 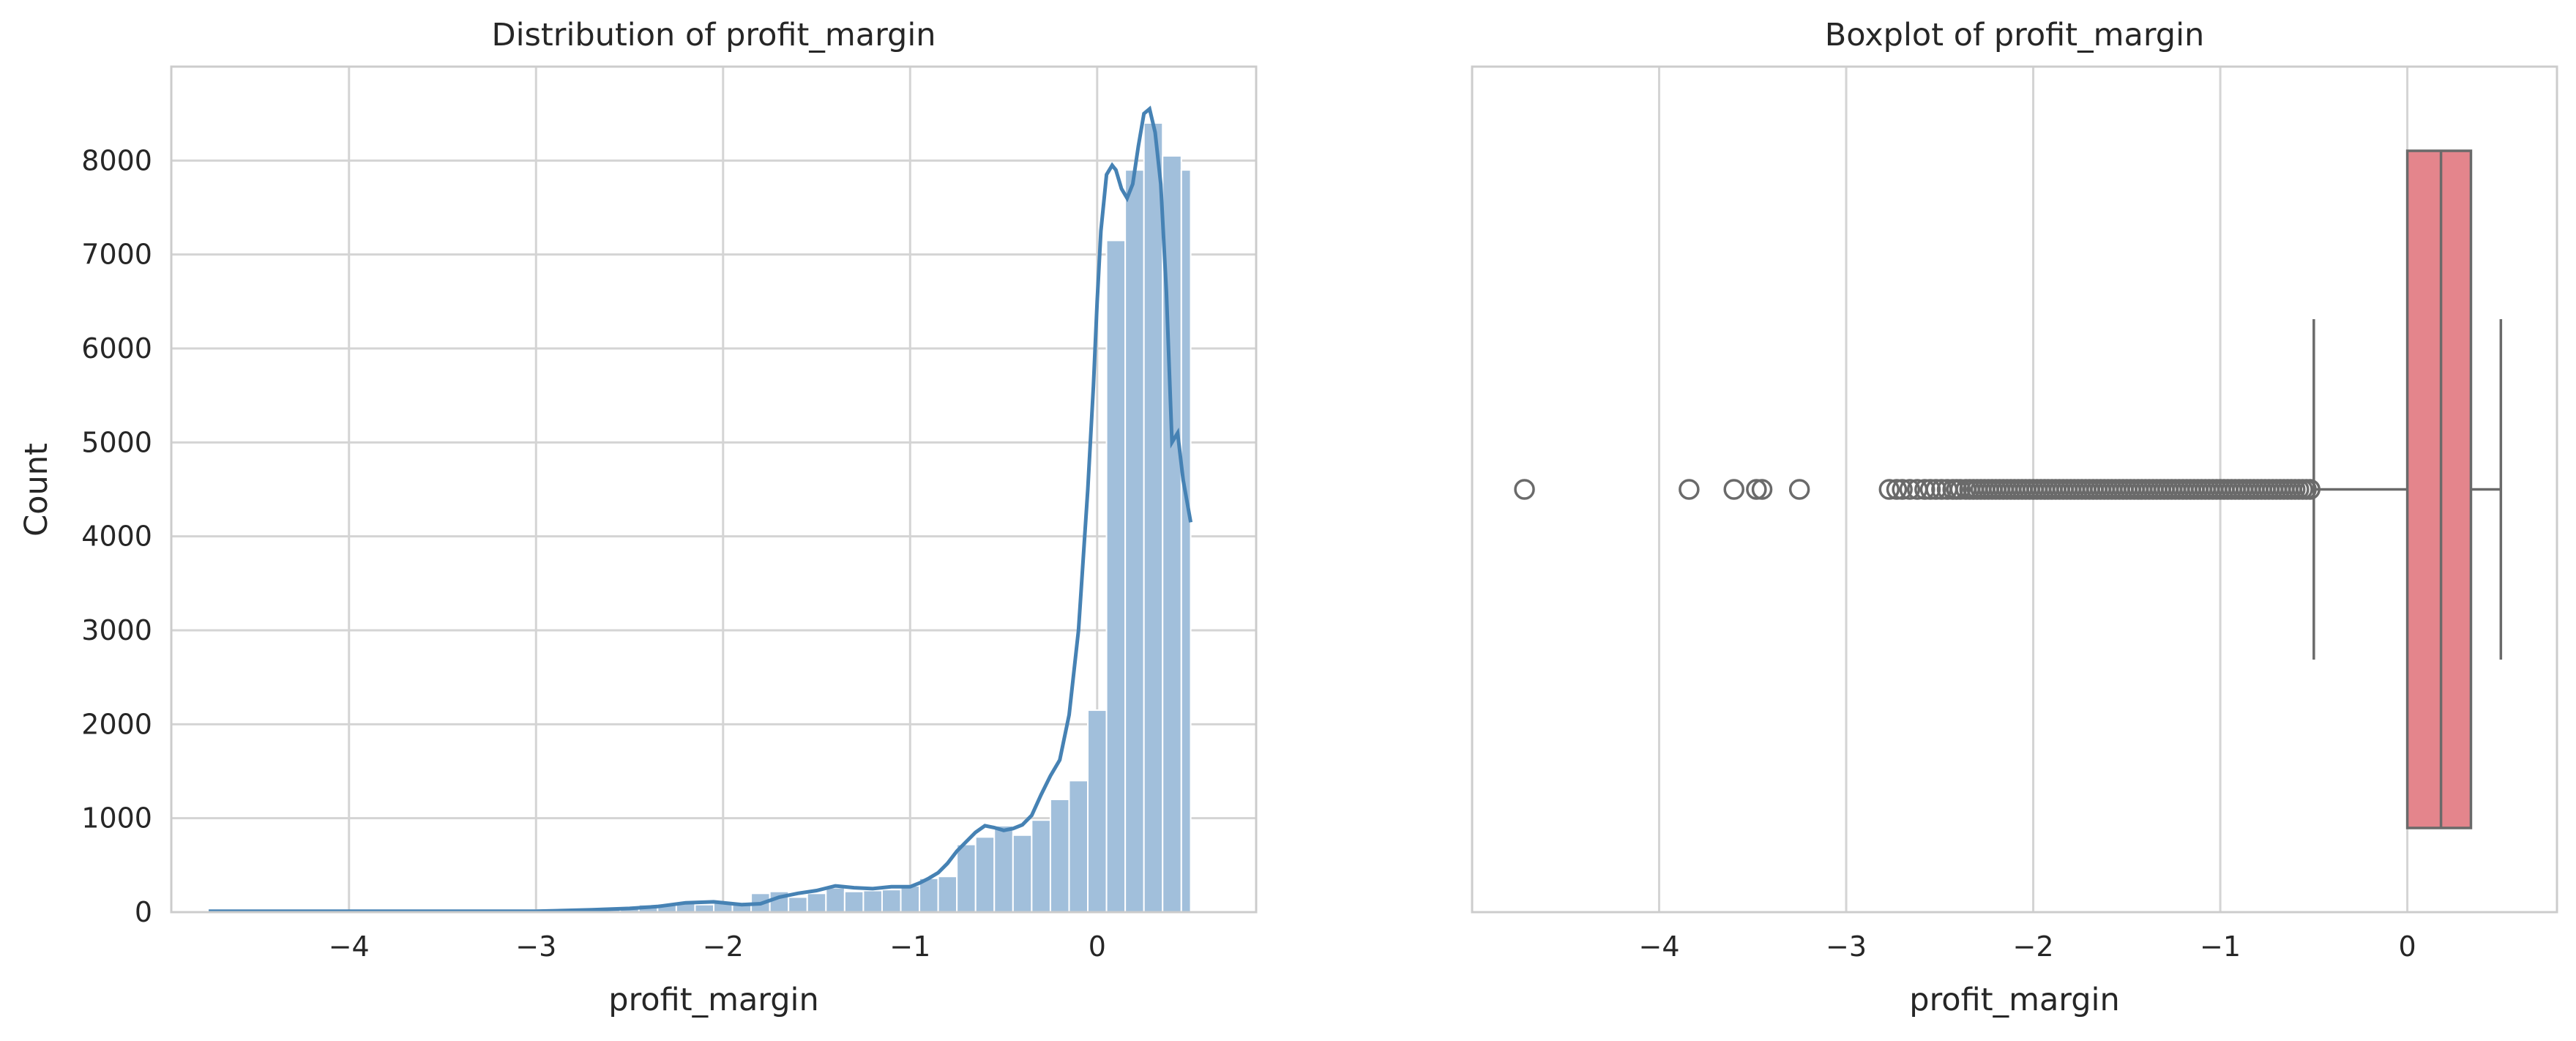 What do you see at coordinates (116, 160) in the screenshot?
I see `y-tick-label: 8000` at bounding box center [116, 160].